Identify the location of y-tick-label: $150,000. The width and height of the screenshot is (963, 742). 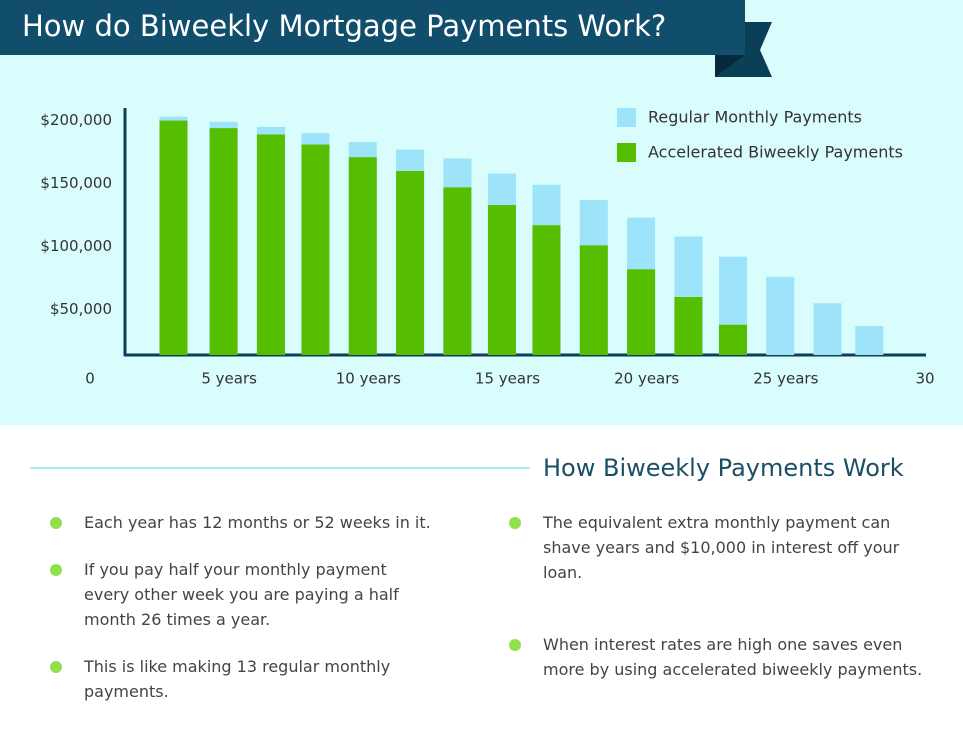
(76, 183).